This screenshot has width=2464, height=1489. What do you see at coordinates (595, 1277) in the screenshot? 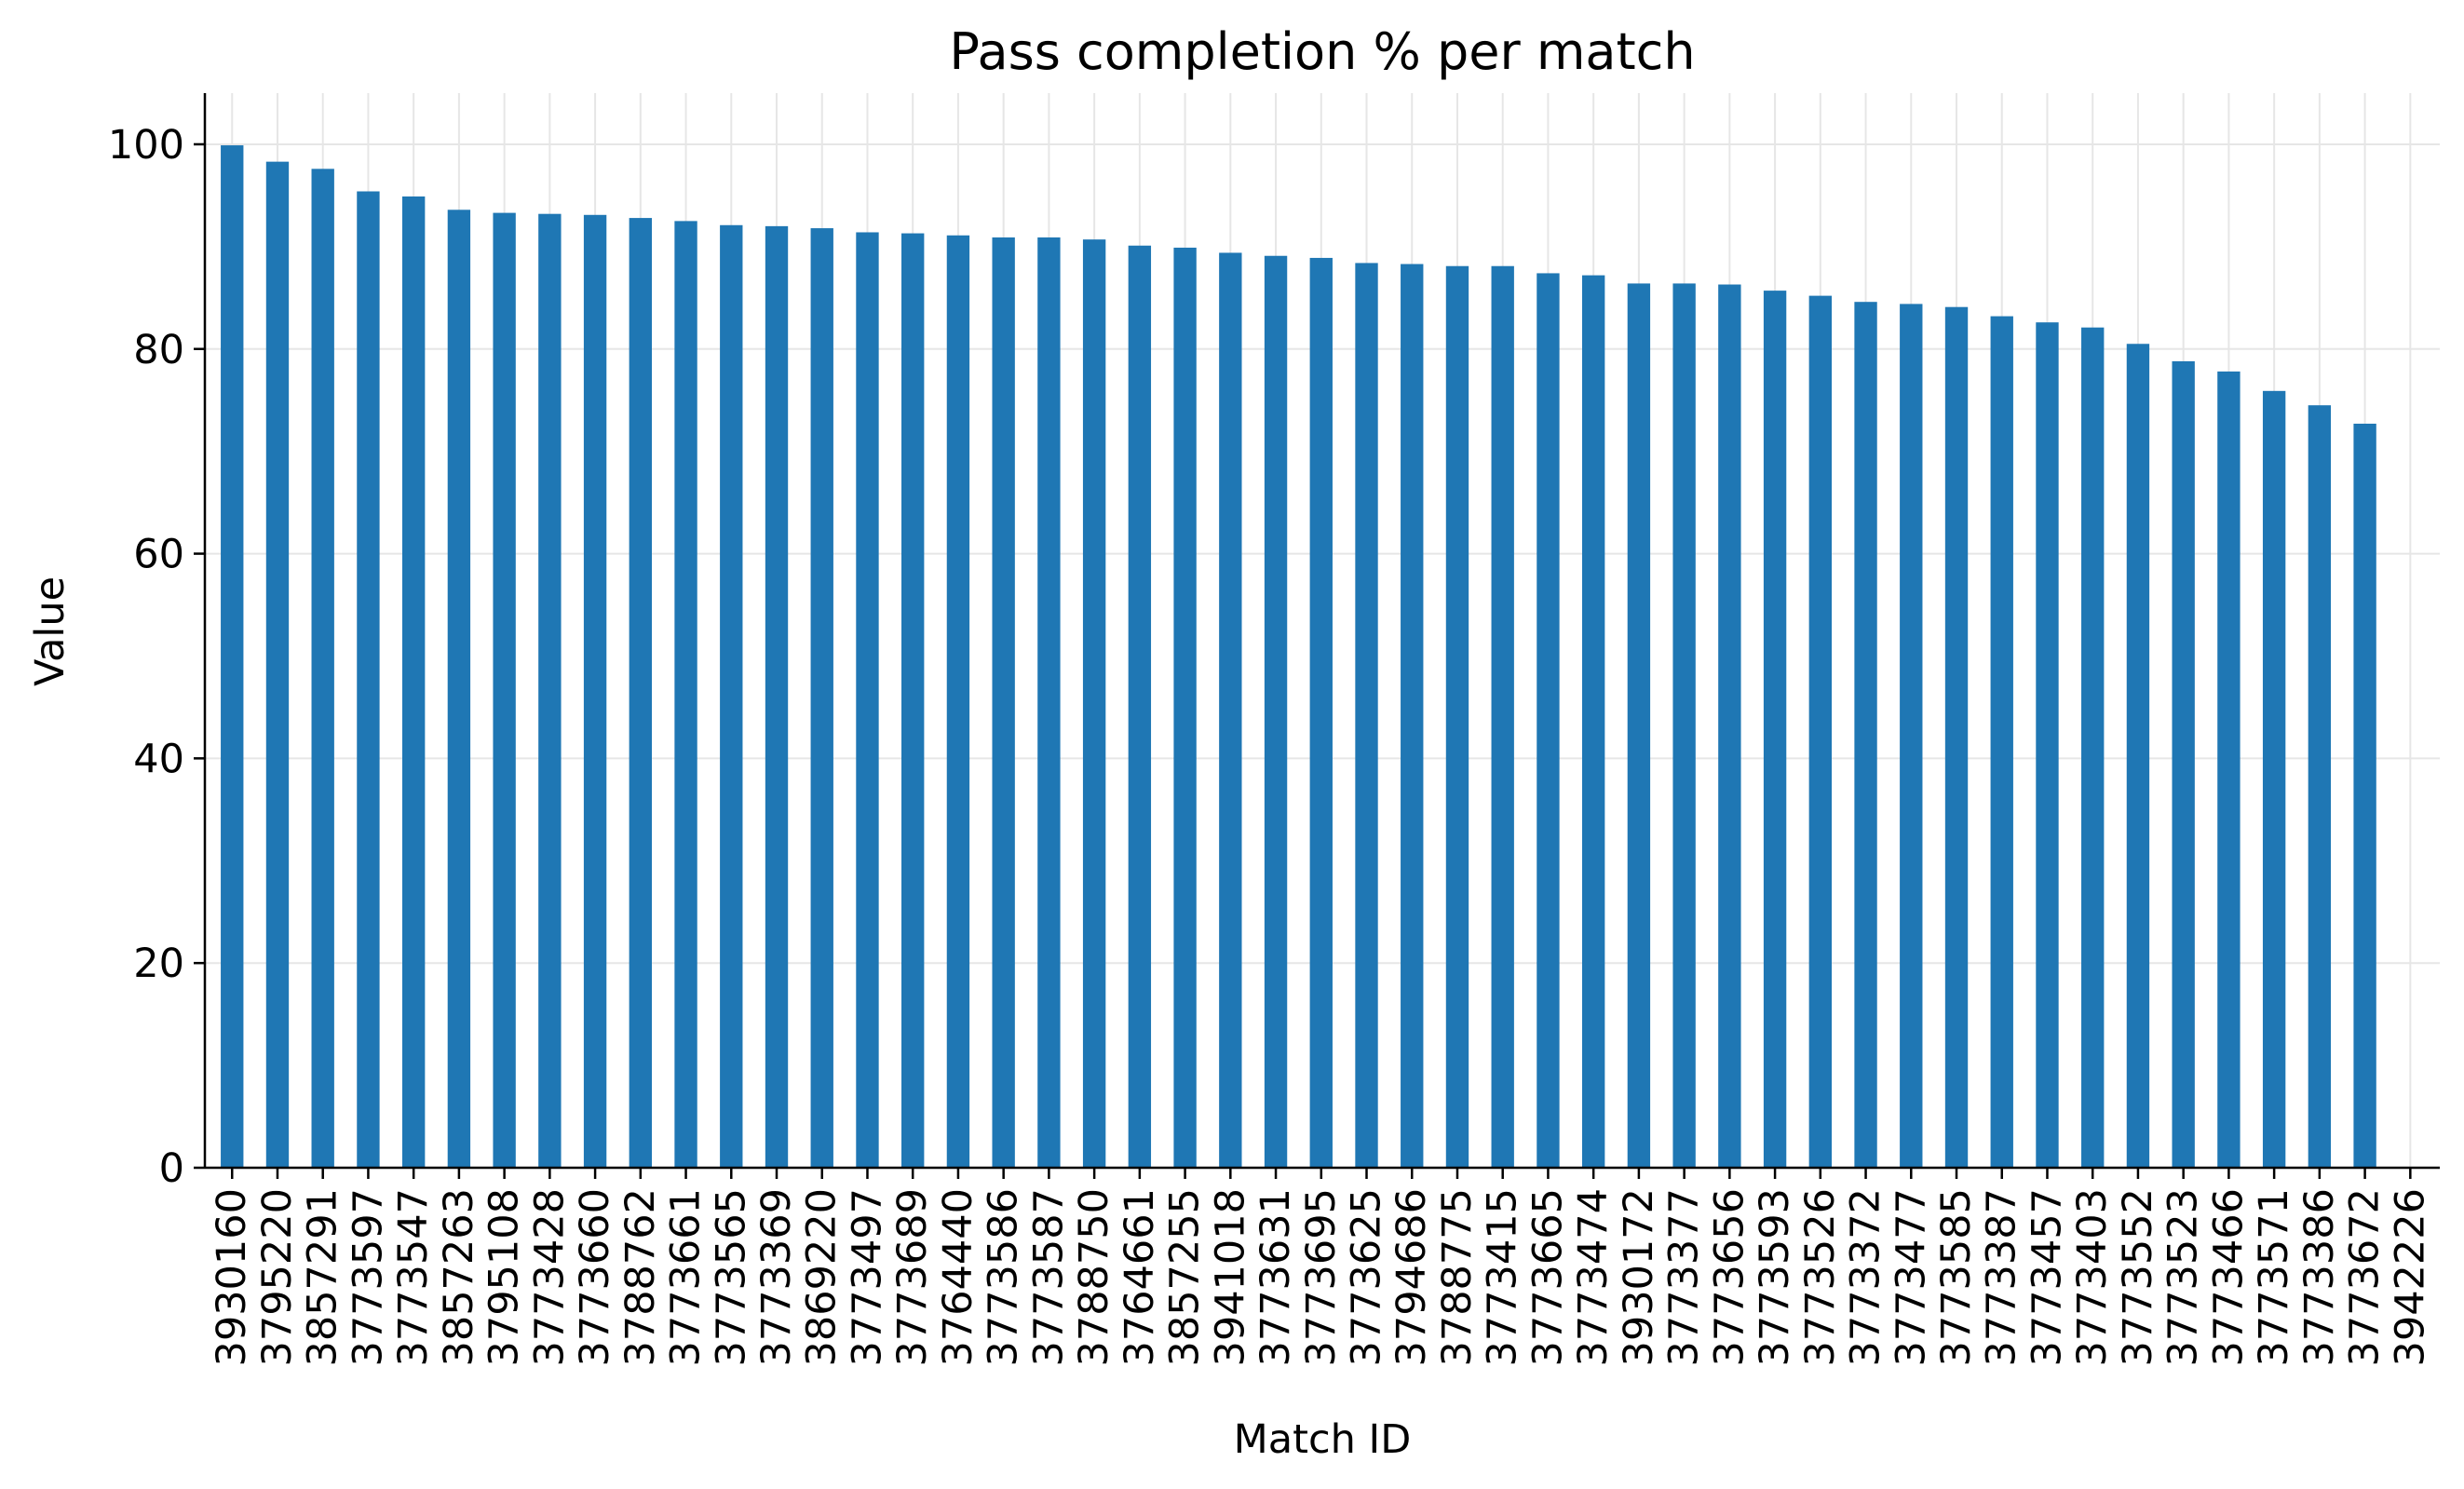
I see `x-tick-label: 3773660` at bounding box center [595, 1277].